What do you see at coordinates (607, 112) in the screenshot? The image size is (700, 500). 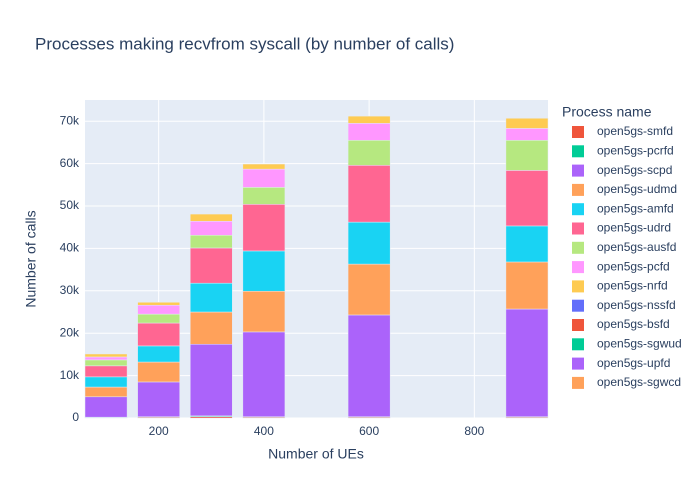 I see `legend-title: Process name` at bounding box center [607, 112].